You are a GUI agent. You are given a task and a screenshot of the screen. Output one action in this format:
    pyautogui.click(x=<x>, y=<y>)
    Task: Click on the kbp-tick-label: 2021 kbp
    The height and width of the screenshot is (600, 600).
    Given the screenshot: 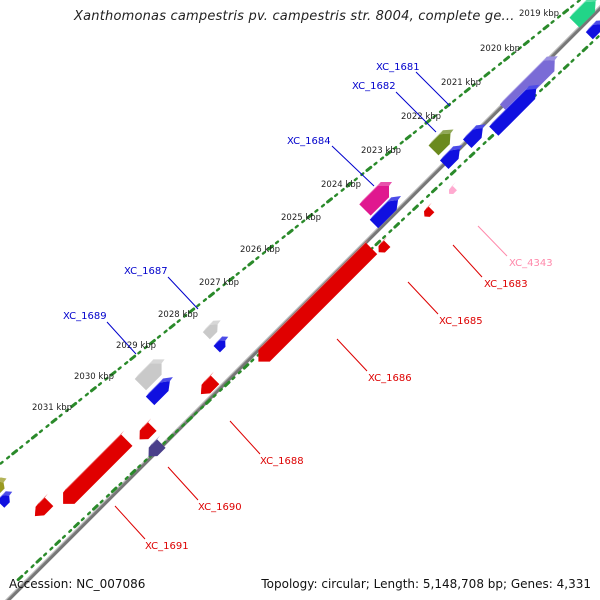 What is the action you would take?
    pyautogui.click(x=461, y=83)
    